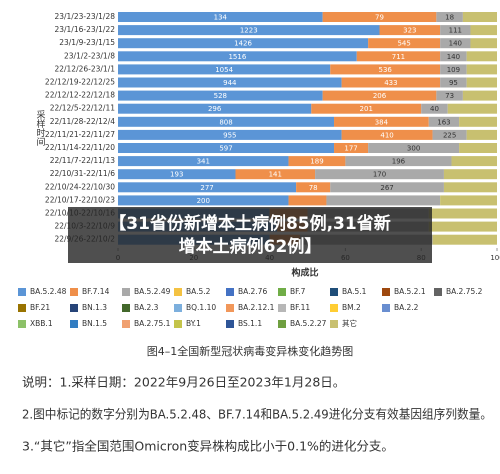 The height and width of the screenshot is (474, 500). What do you see at coordinates (40, 128) in the screenshot?
I see `y-axis-label: 采样时间` at bounding box center [40, 128].